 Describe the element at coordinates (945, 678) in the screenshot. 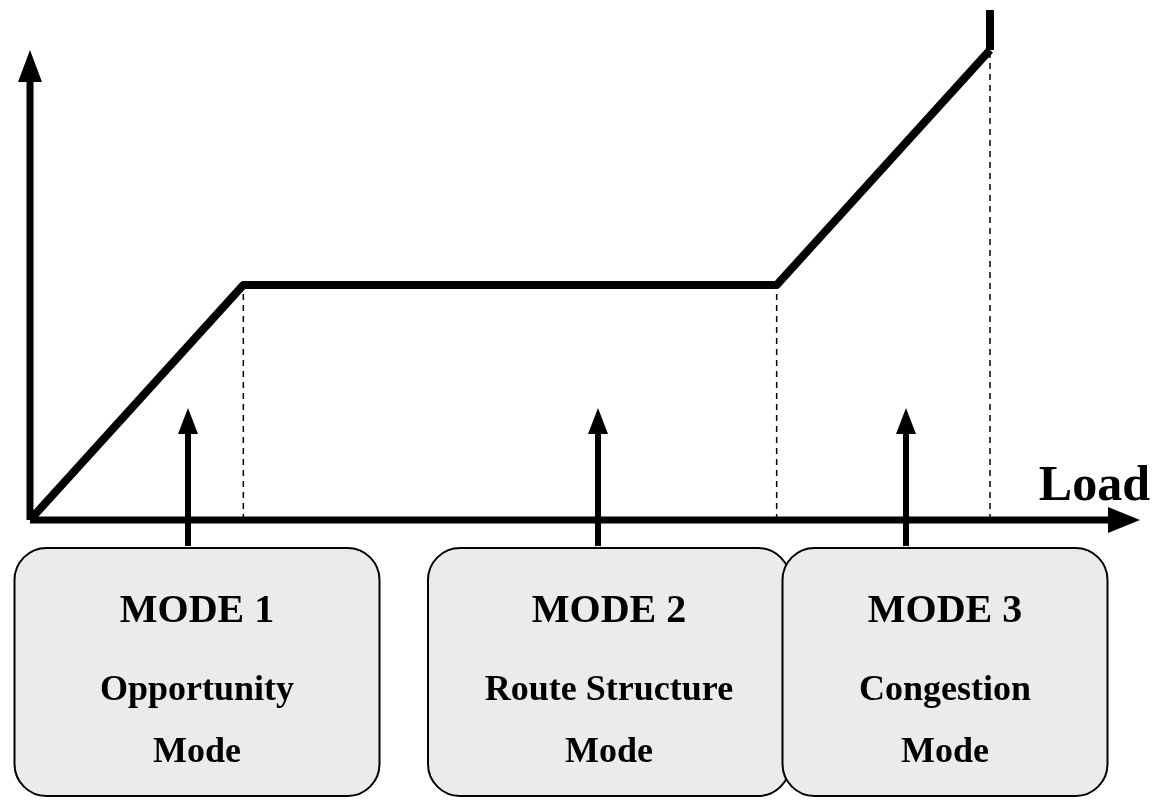

I see `text: MODE 3 Congestion Mode` at that location.